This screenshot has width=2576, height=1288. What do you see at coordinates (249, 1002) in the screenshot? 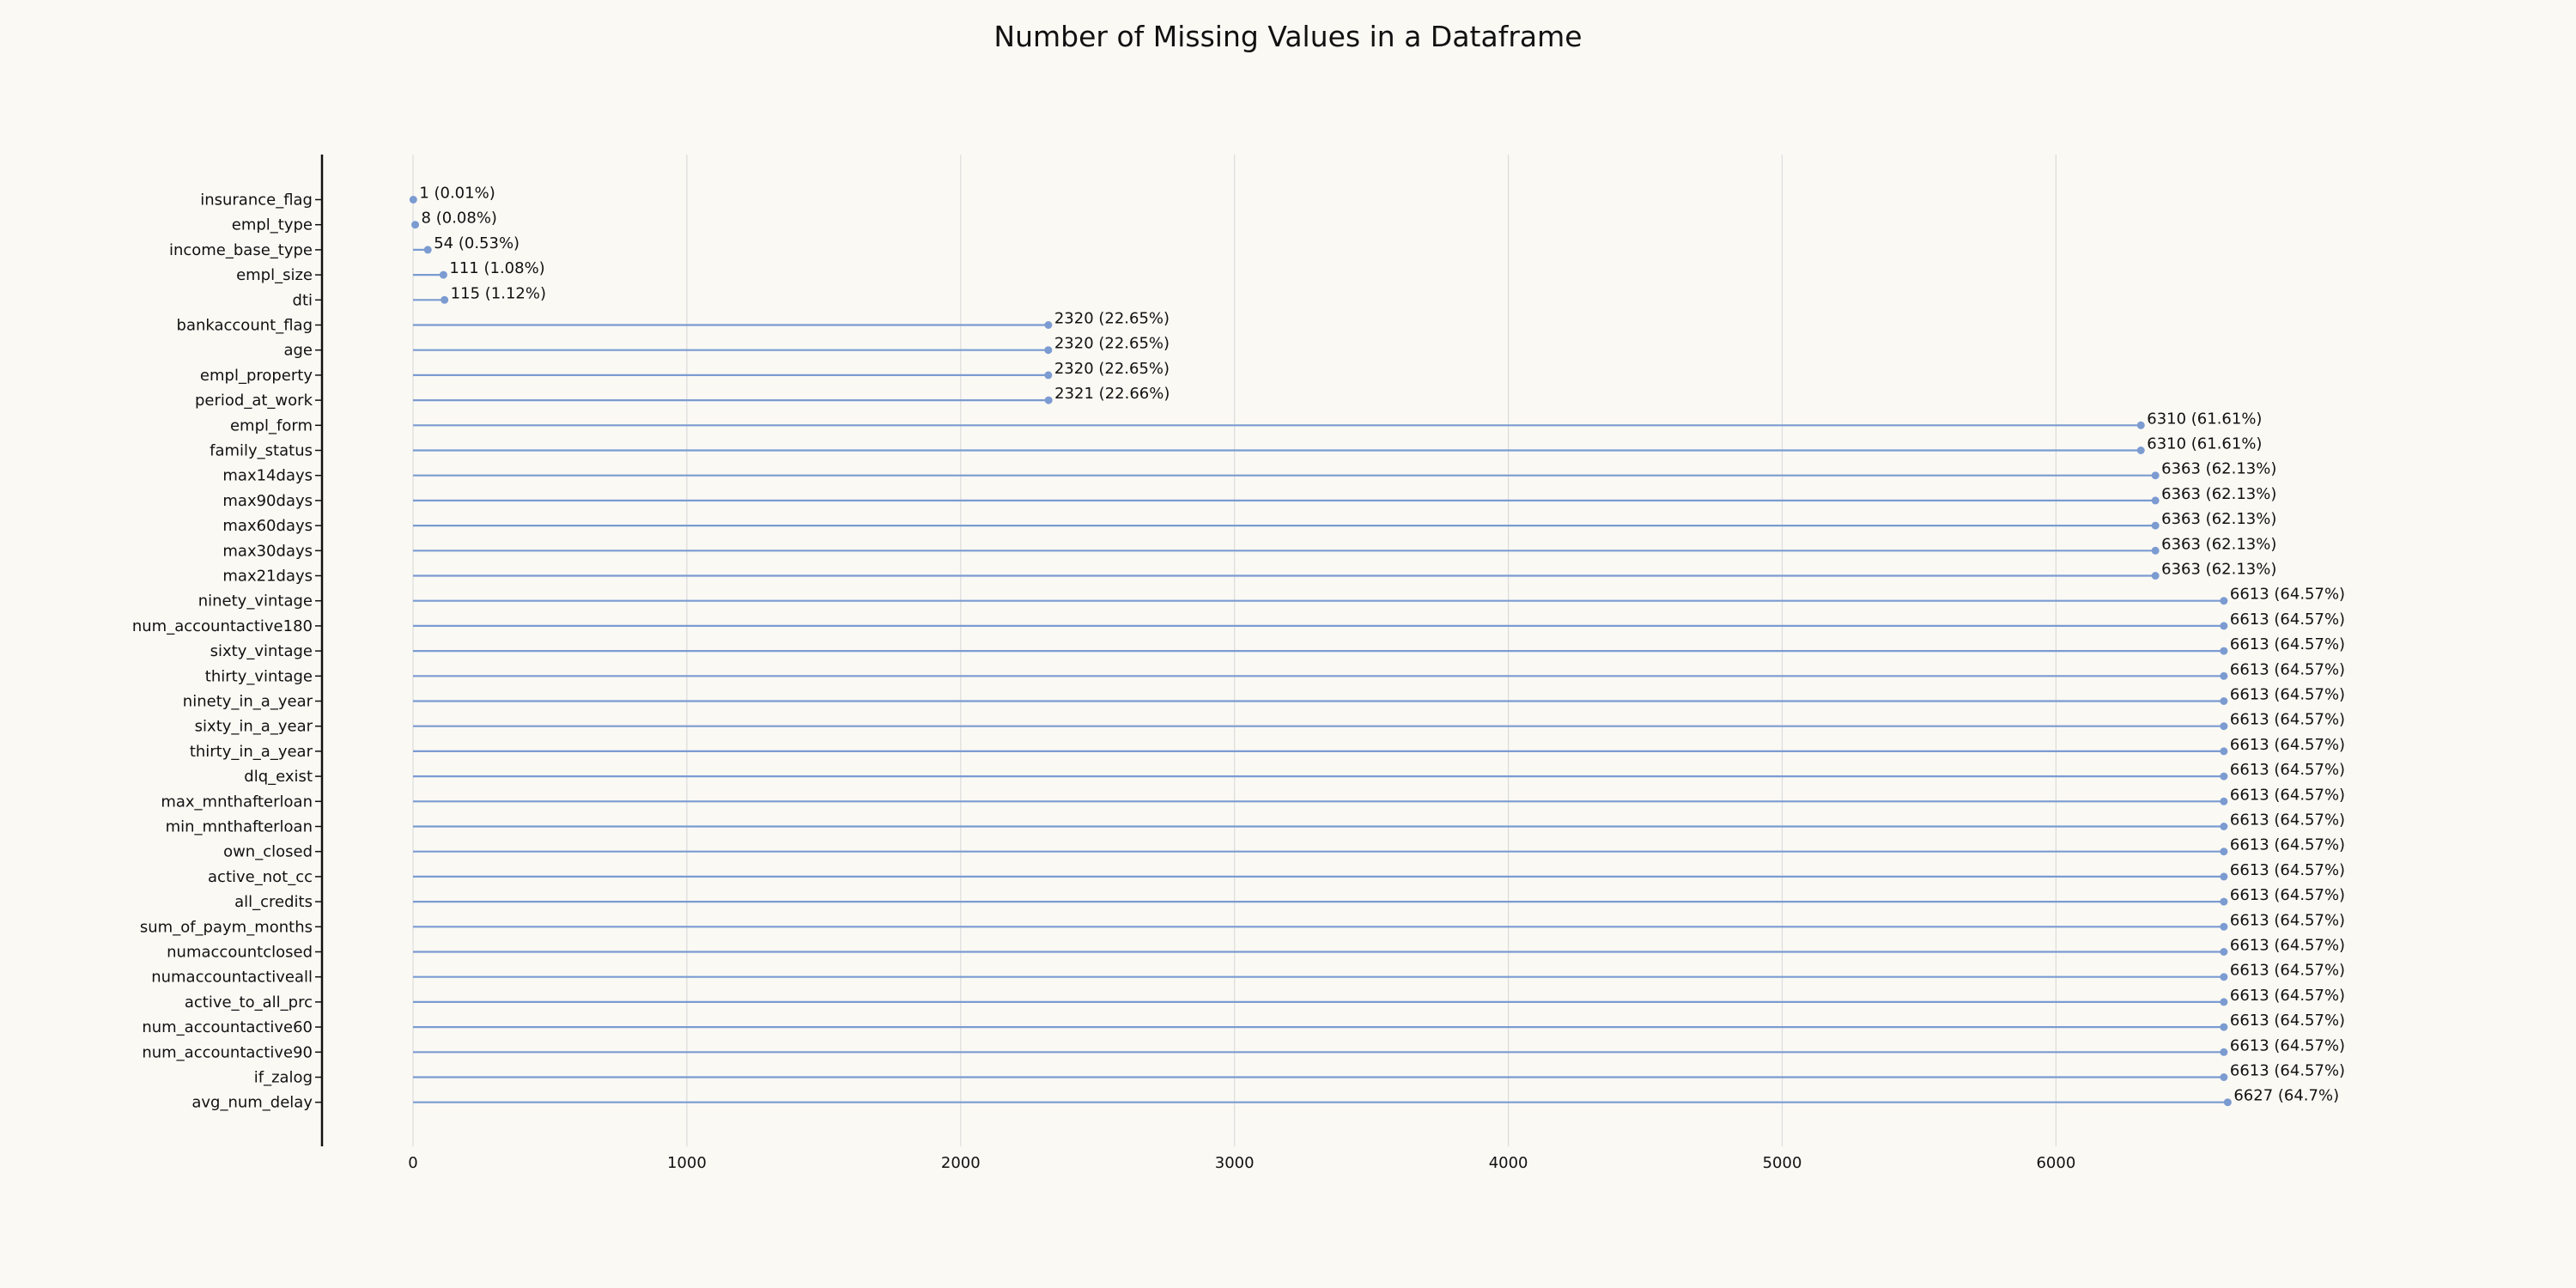
I see `category-label: active_to_all_prc` at bounding box center [249, 1002].